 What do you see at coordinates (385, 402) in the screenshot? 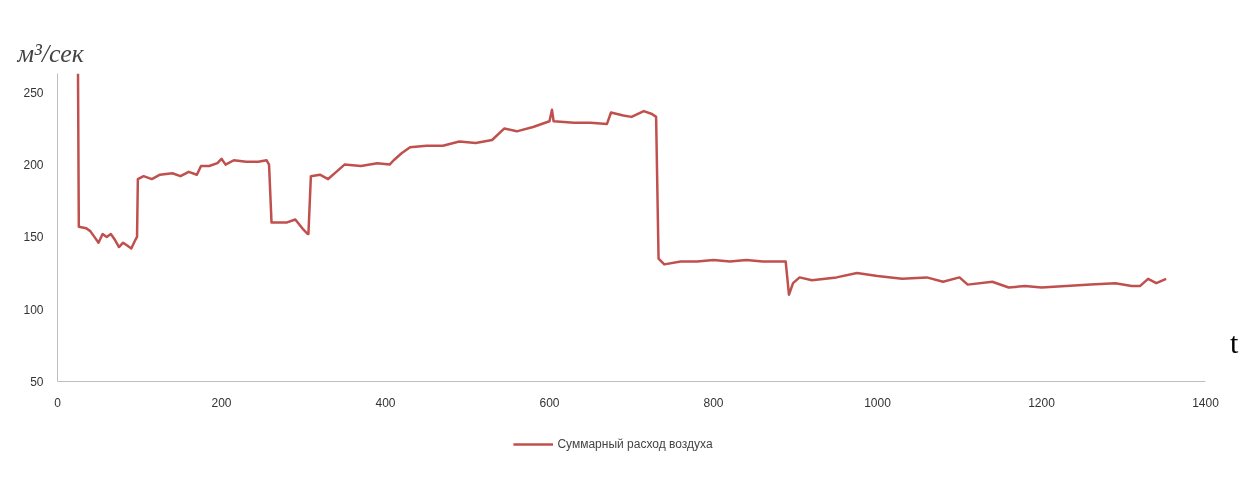
I see `x-tick-label: 400` at bounding box center [385, 402].